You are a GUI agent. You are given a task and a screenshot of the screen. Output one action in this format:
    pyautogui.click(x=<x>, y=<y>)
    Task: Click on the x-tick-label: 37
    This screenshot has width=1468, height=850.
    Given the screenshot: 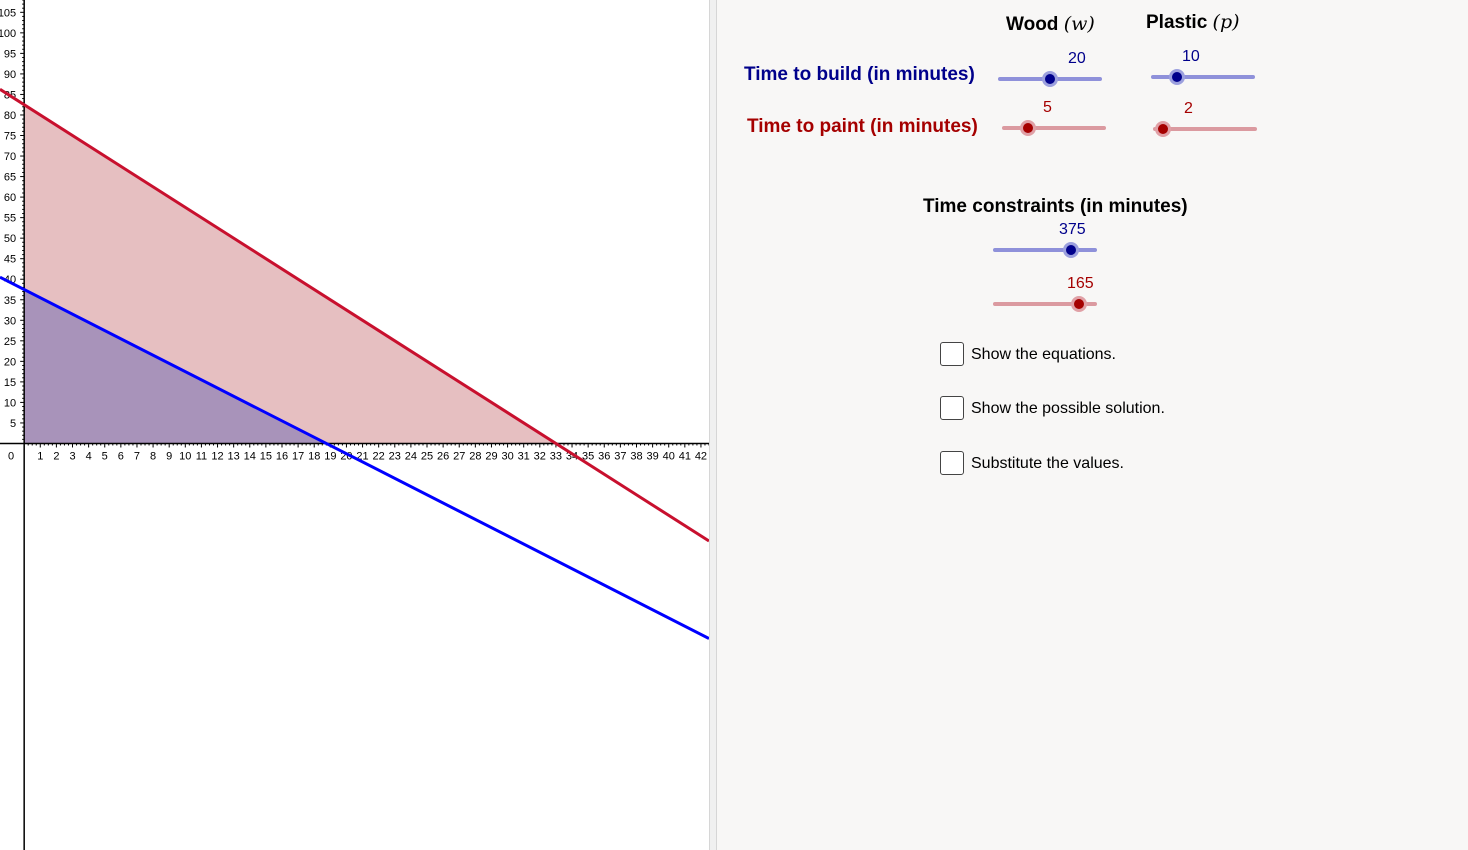 What is the action you would take?
    pyautogui.click(x=620, y=456)
    